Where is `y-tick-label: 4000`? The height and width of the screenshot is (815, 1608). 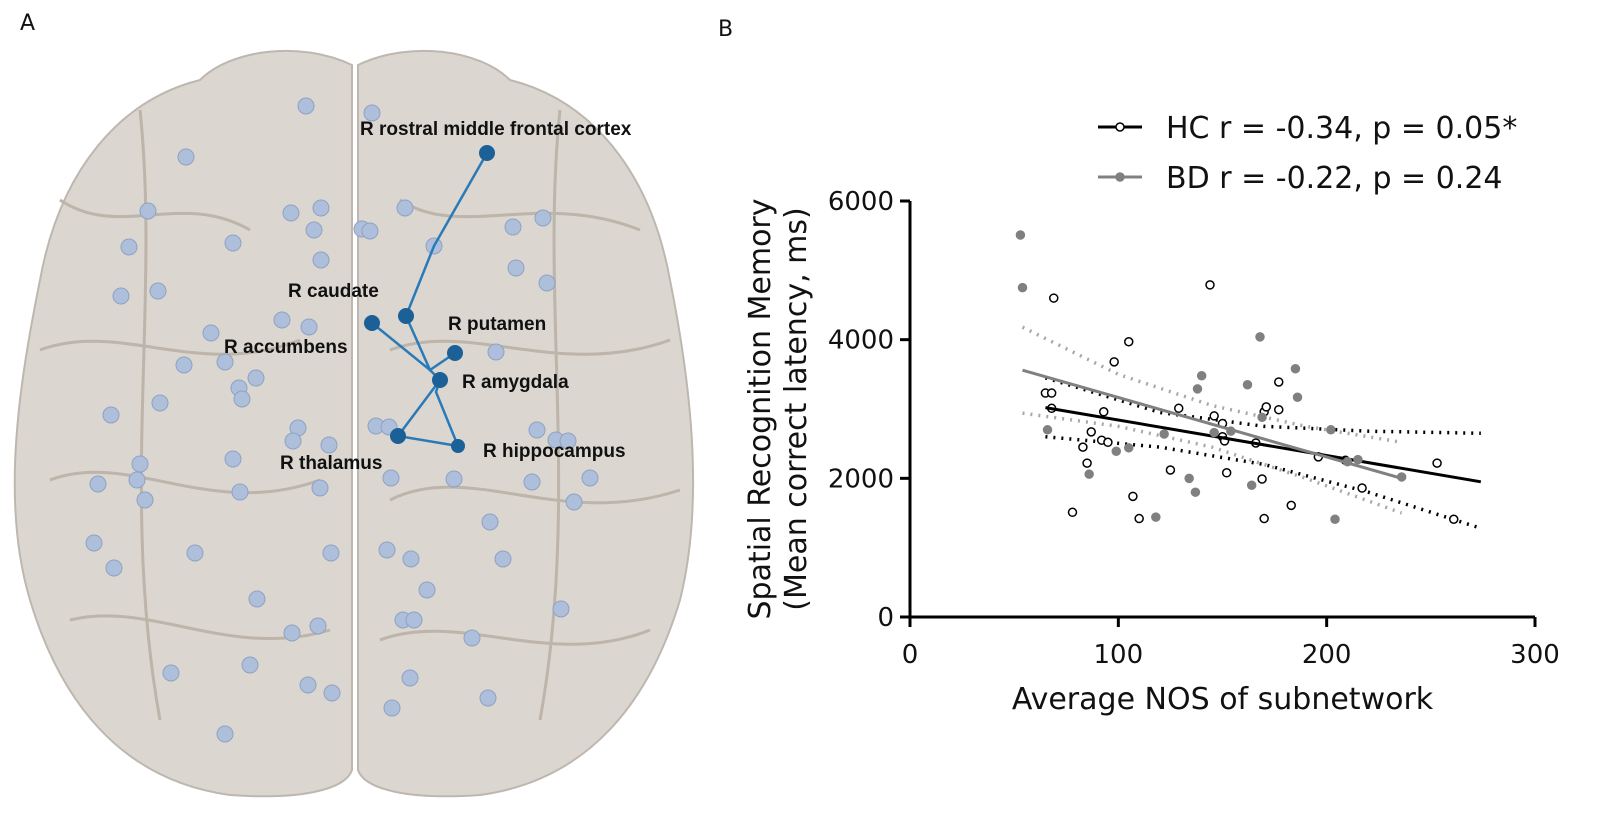
y-tick-label: 4000 is located at coordinates (861, 341).